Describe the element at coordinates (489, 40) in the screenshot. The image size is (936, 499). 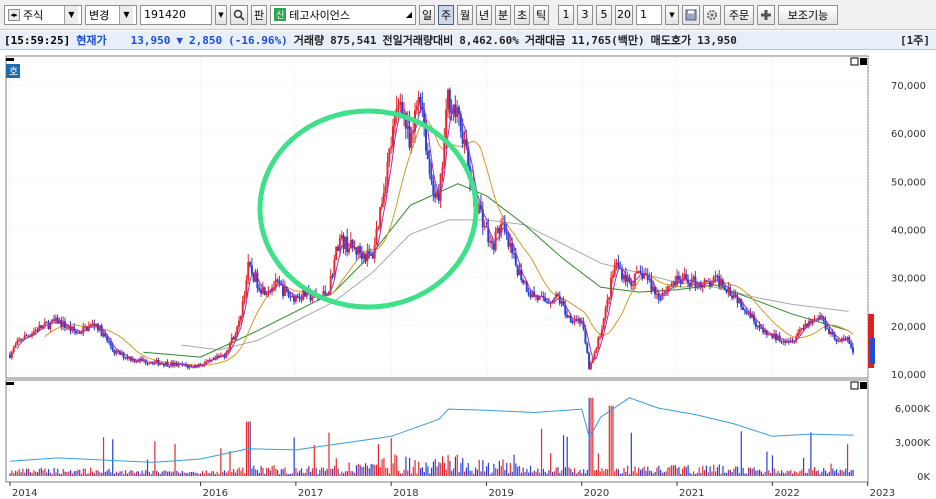
I see `prev-volume-ratio-value: 8,462.60%` at that location.